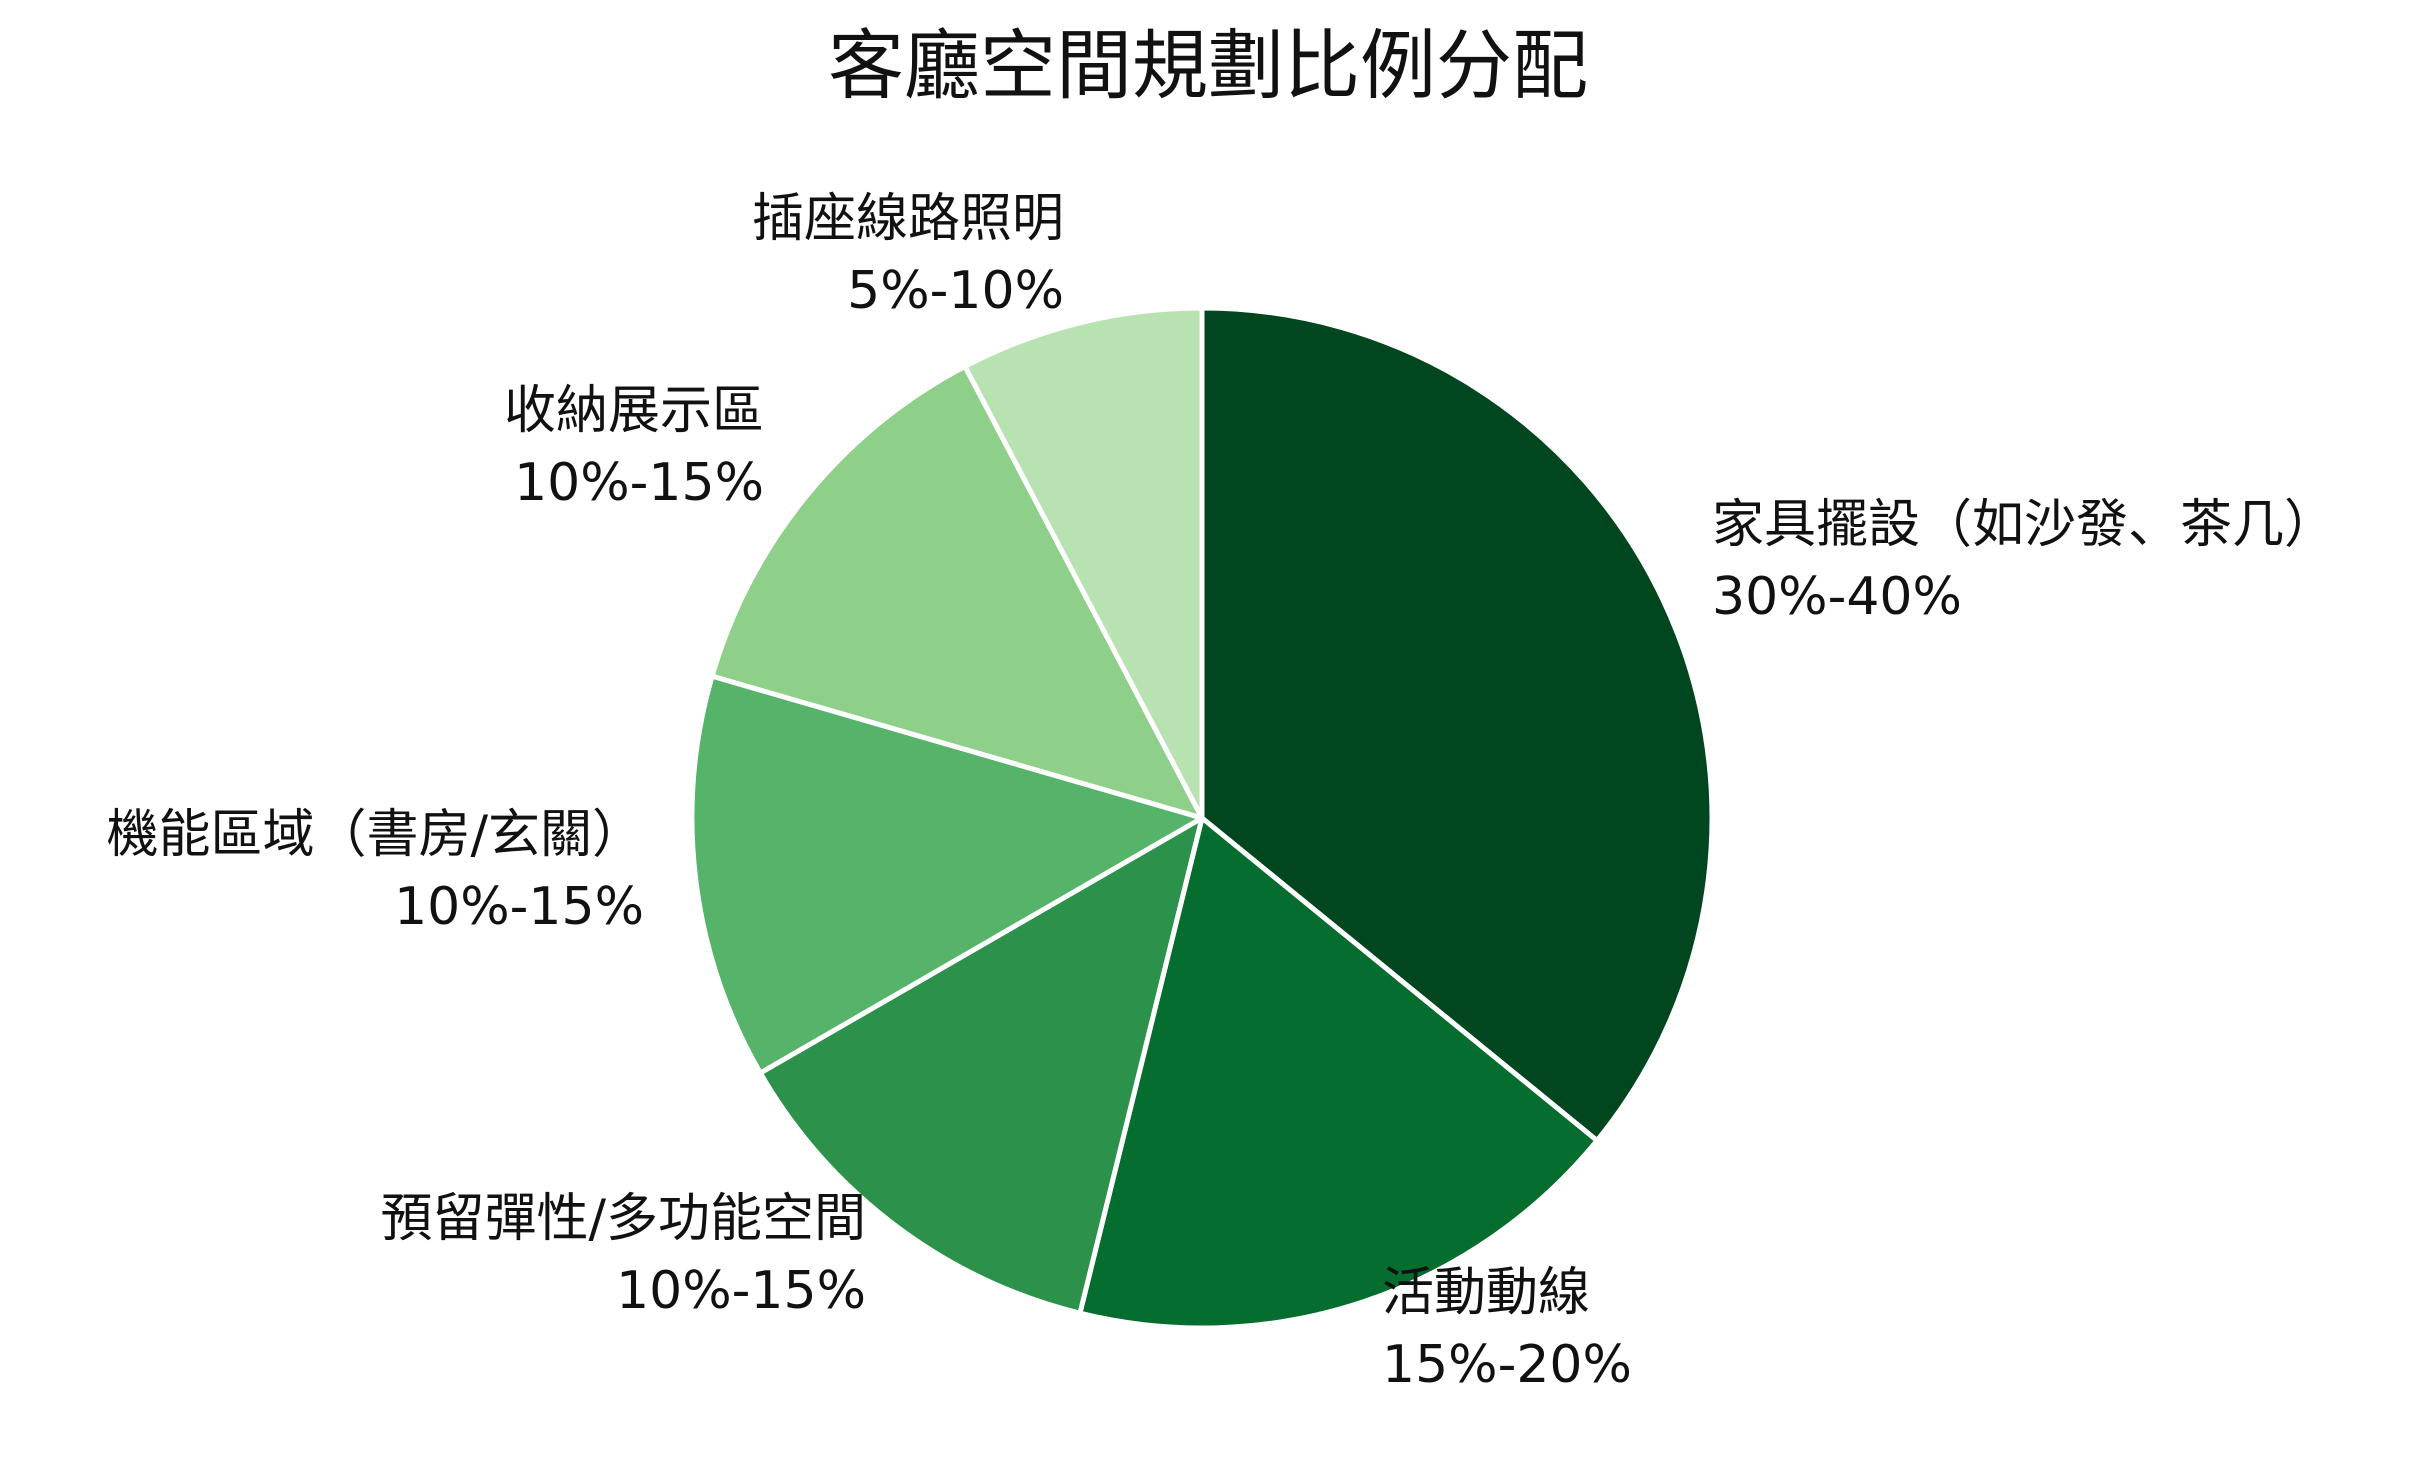  Describe the element at coordinates (2024, 525) in the screenshot. I see `slice-label: 家具擺設（如沙發、茶几）` at that location.